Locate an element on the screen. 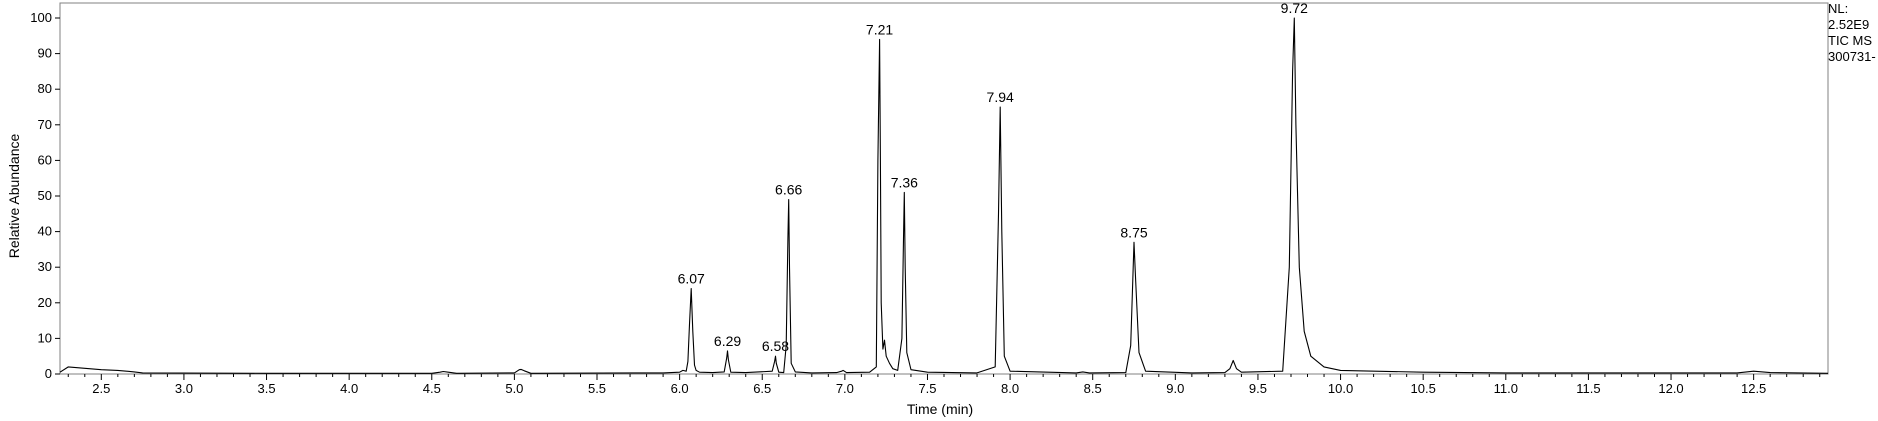 Image resolution: width=1878 pixels, height=421 pixels. x-tick-label: 5.0 is located at coordinates (514, 388).